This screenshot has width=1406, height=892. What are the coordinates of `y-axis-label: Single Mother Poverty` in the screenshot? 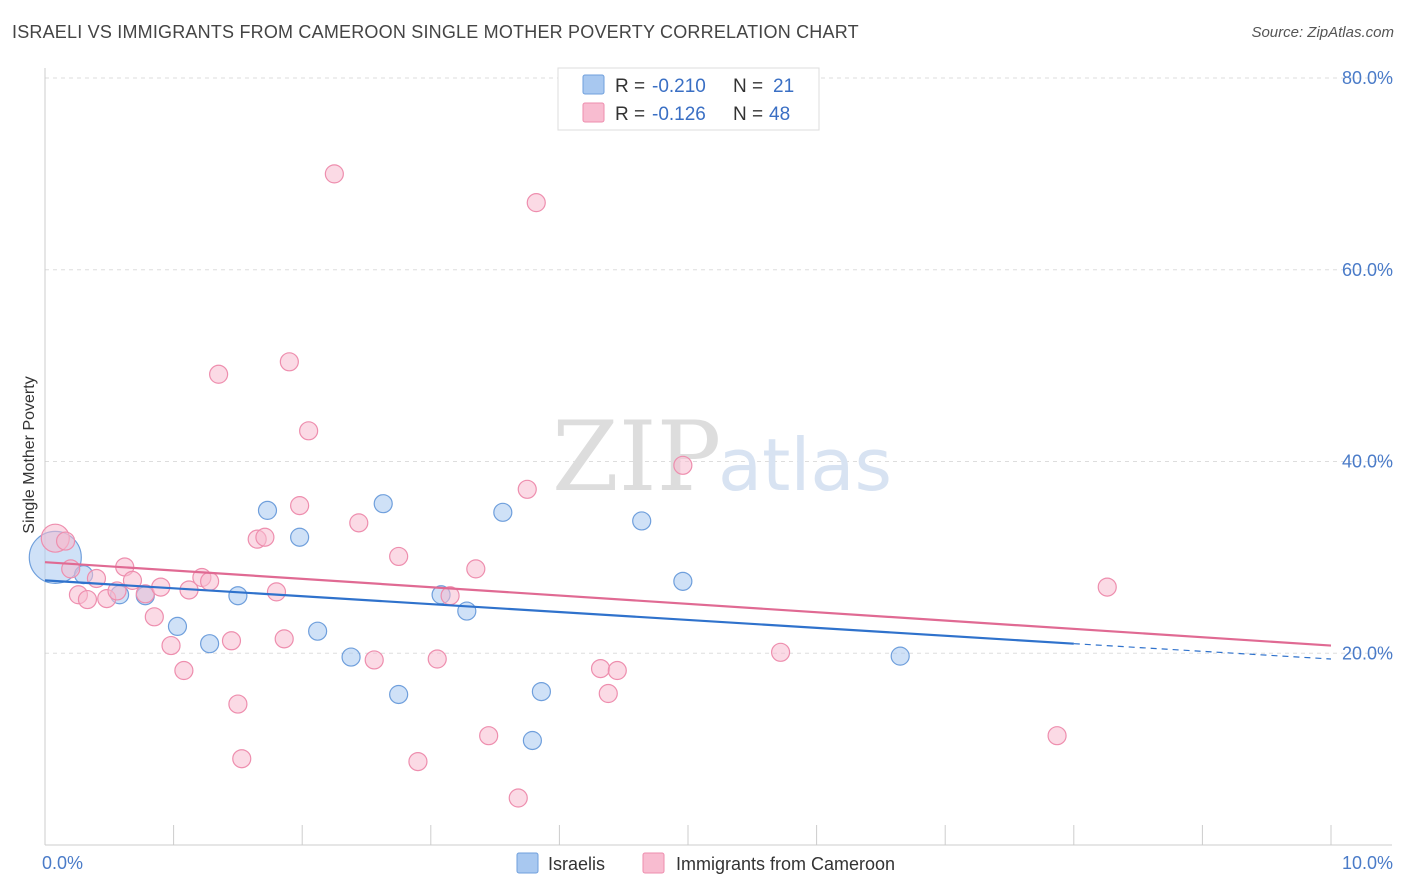 It's located at (29, 454).